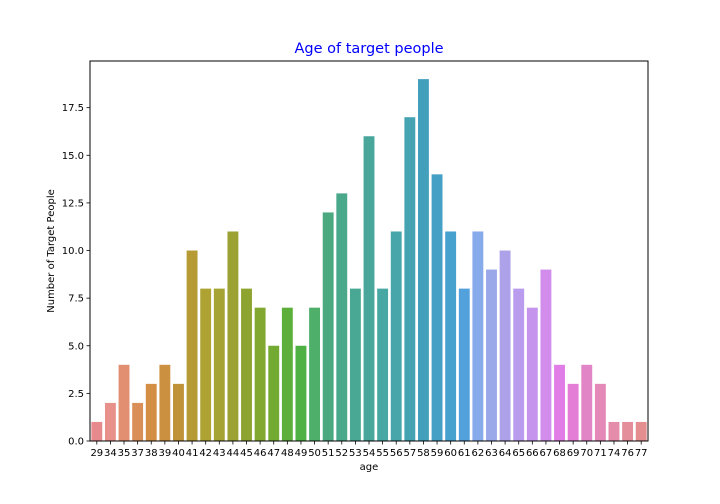 The image size is (720, 504). What do you see at coordinates (178, 453) in the screenshot?
I see `x-tick-label: 40` at bounding box center [178, 453].